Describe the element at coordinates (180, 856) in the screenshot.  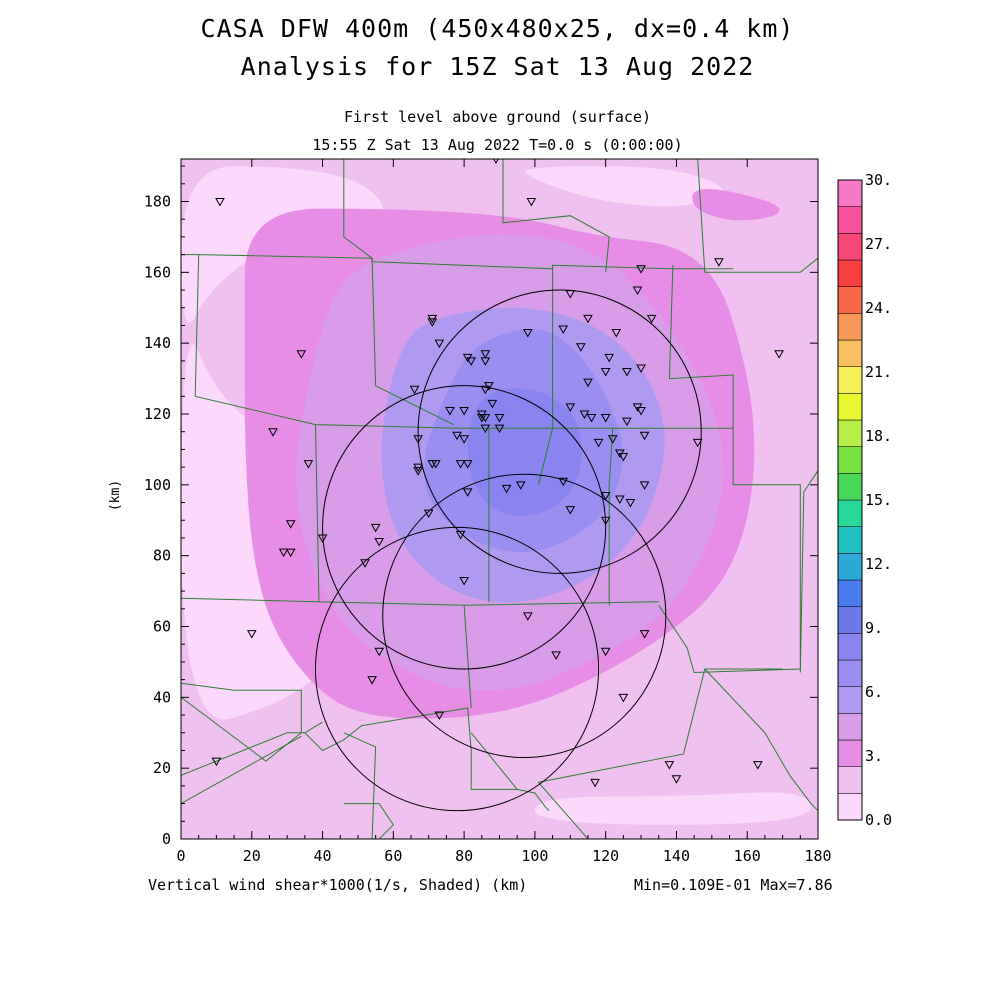
I see `x-tick-label: 0` at that location.